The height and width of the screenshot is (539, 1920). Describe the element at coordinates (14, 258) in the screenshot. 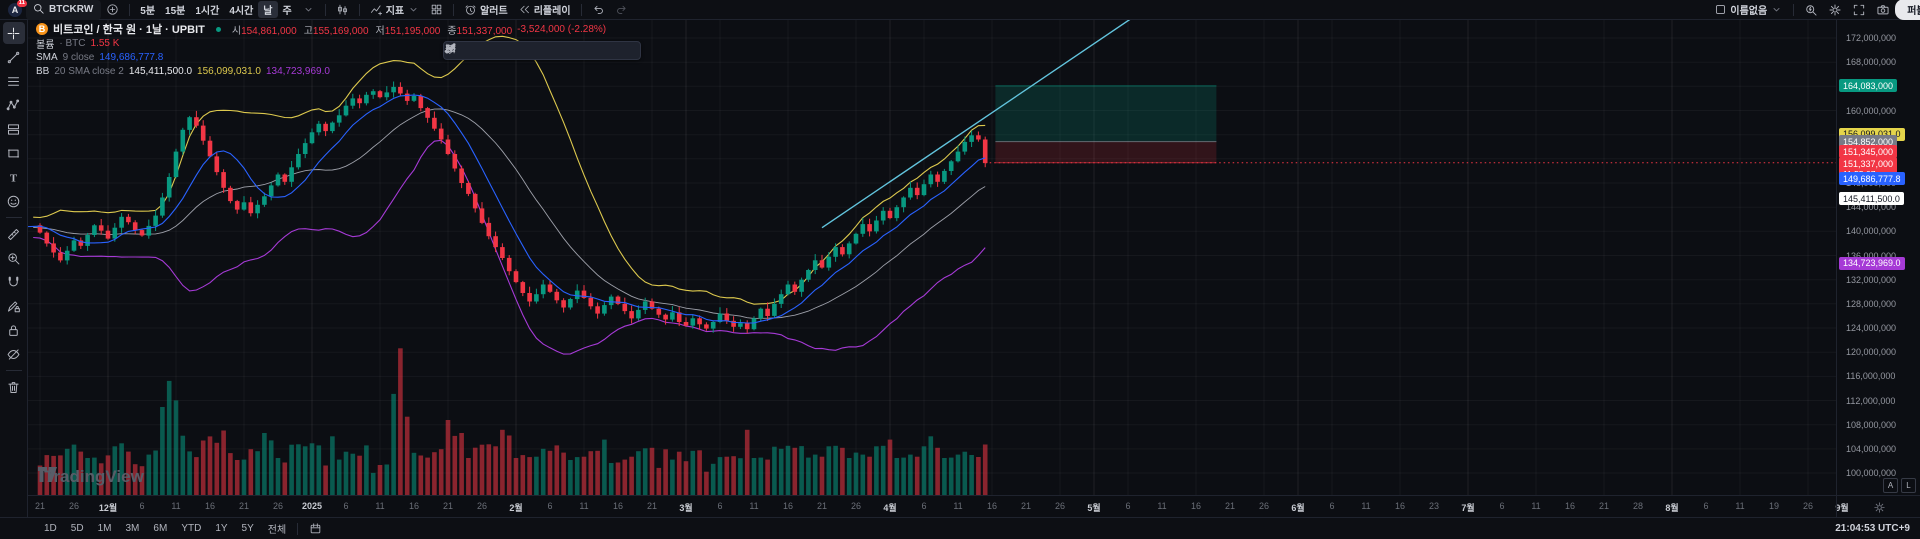

I see `tool-zoom-in` at that location.